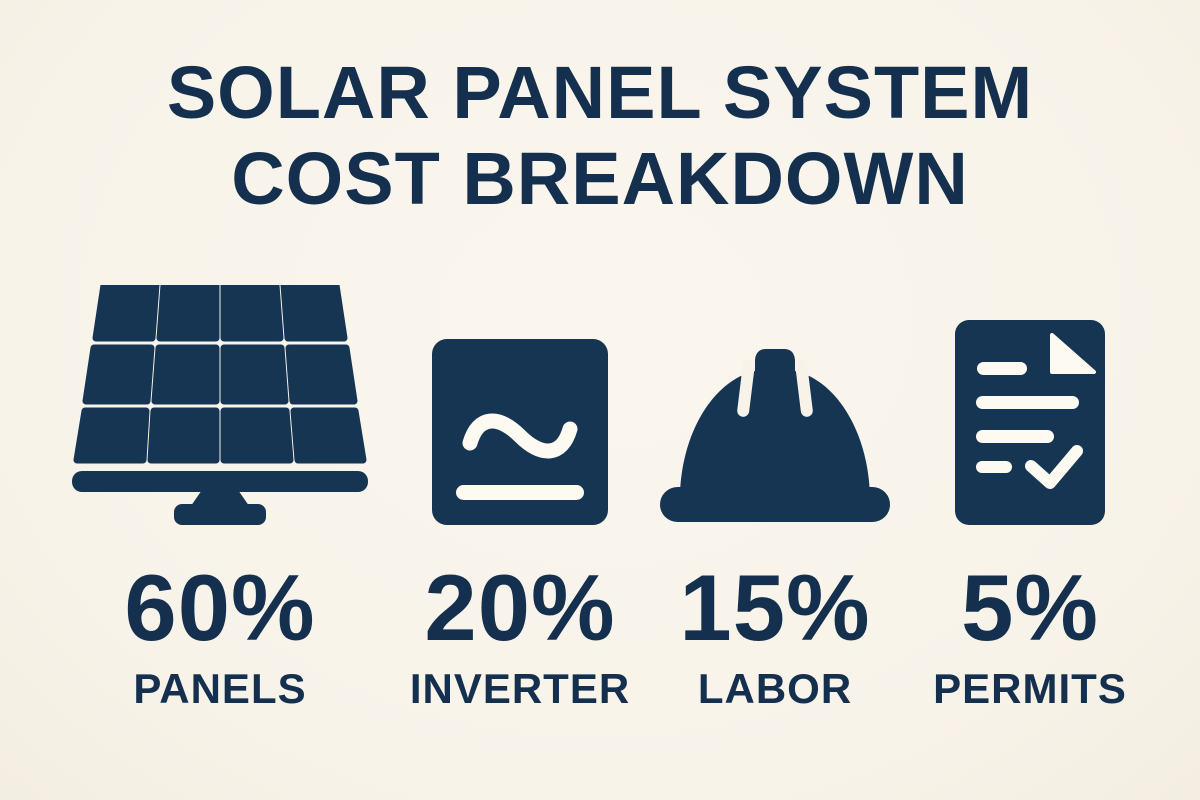 This screenshot has height=800, width=1200. Describe the element at coordinates (220, 402) in the screenshot. I see `solar-panel-icon` at that location.